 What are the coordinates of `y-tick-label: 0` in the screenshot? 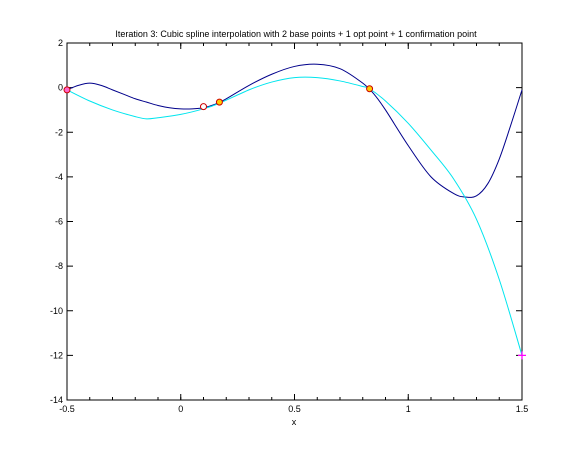 It's located at (60, 88).